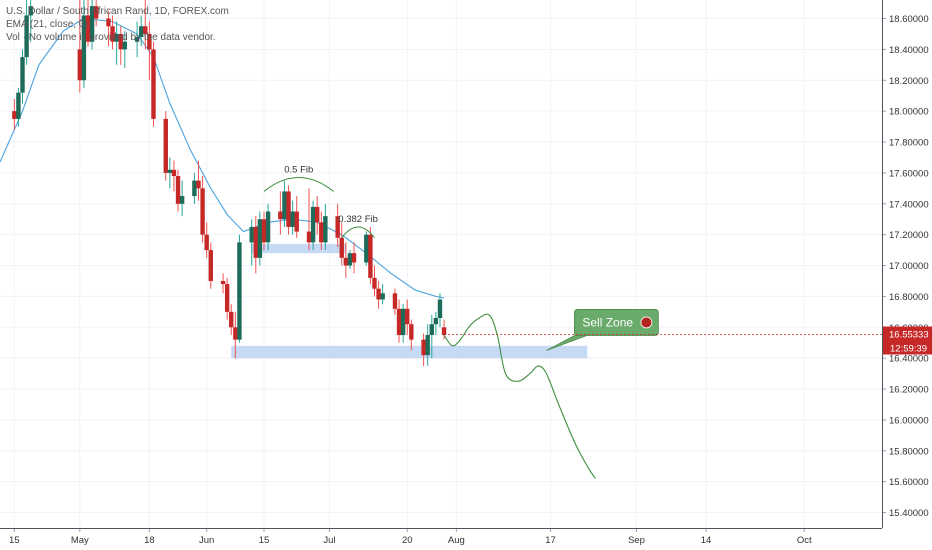 Image resolution: width=932 pixels, height=550 pixels. I want to click on y-tick-label: 16.20000, so click(909, 390).